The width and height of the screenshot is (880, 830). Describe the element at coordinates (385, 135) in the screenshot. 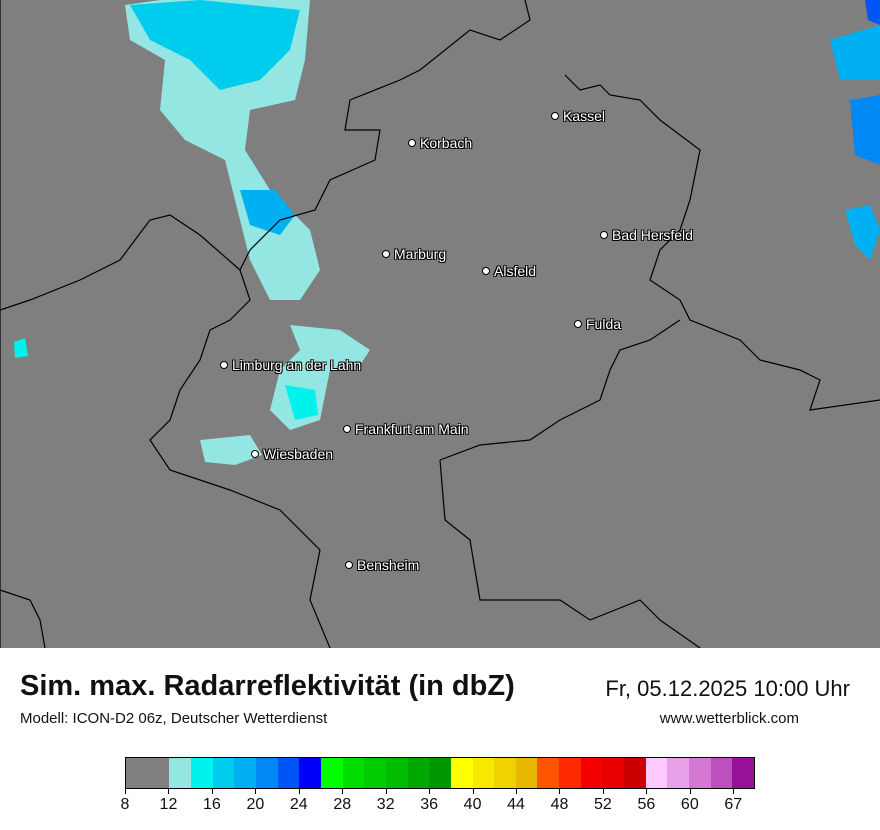

I see `border-hesse-north` at that location.